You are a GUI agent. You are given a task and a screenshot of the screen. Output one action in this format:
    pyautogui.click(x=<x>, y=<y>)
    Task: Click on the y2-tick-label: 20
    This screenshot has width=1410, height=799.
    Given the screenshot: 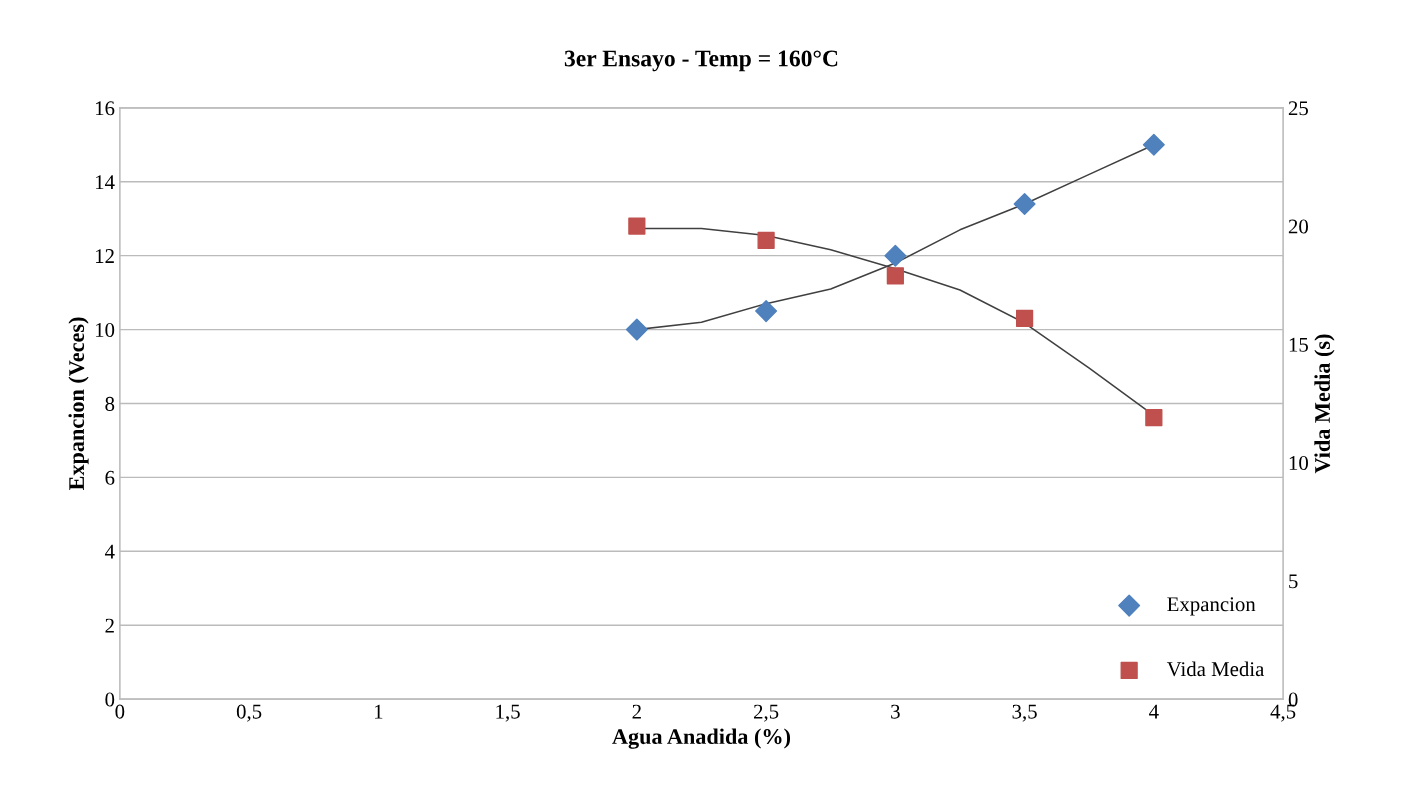 What is the action you would take?
    pyautogui.click(x=1298, y=226)
    